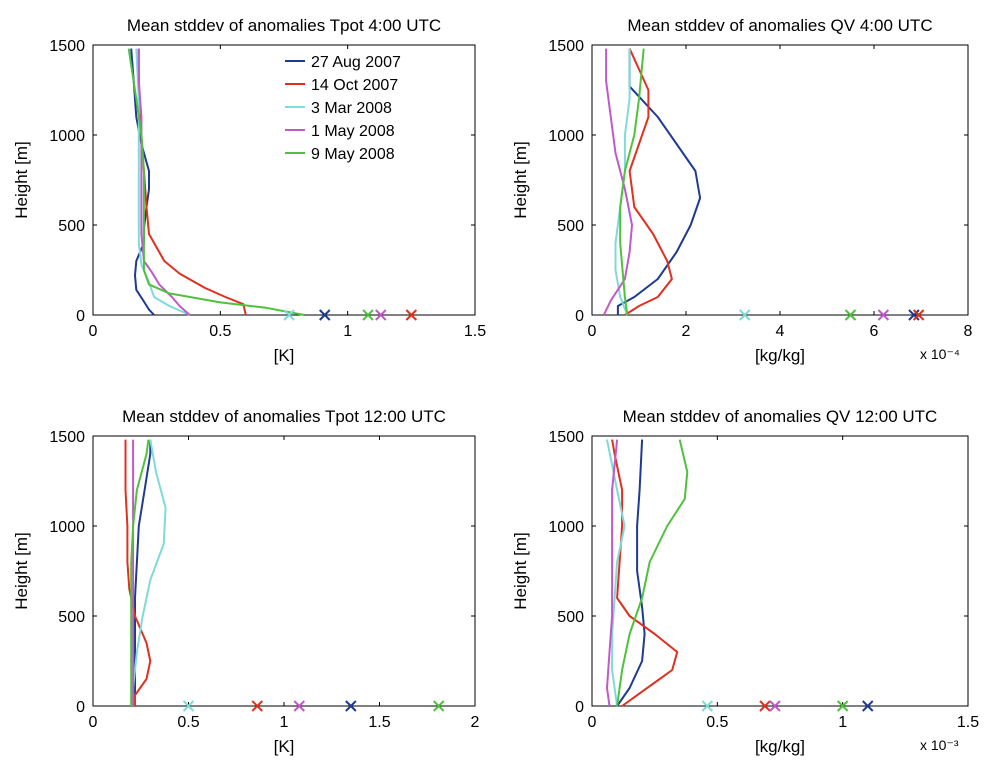  What do you see at coordinates (780, 331) in the screenshot?
I see `x-tick-label: 4` at bounding box center [780, 331].